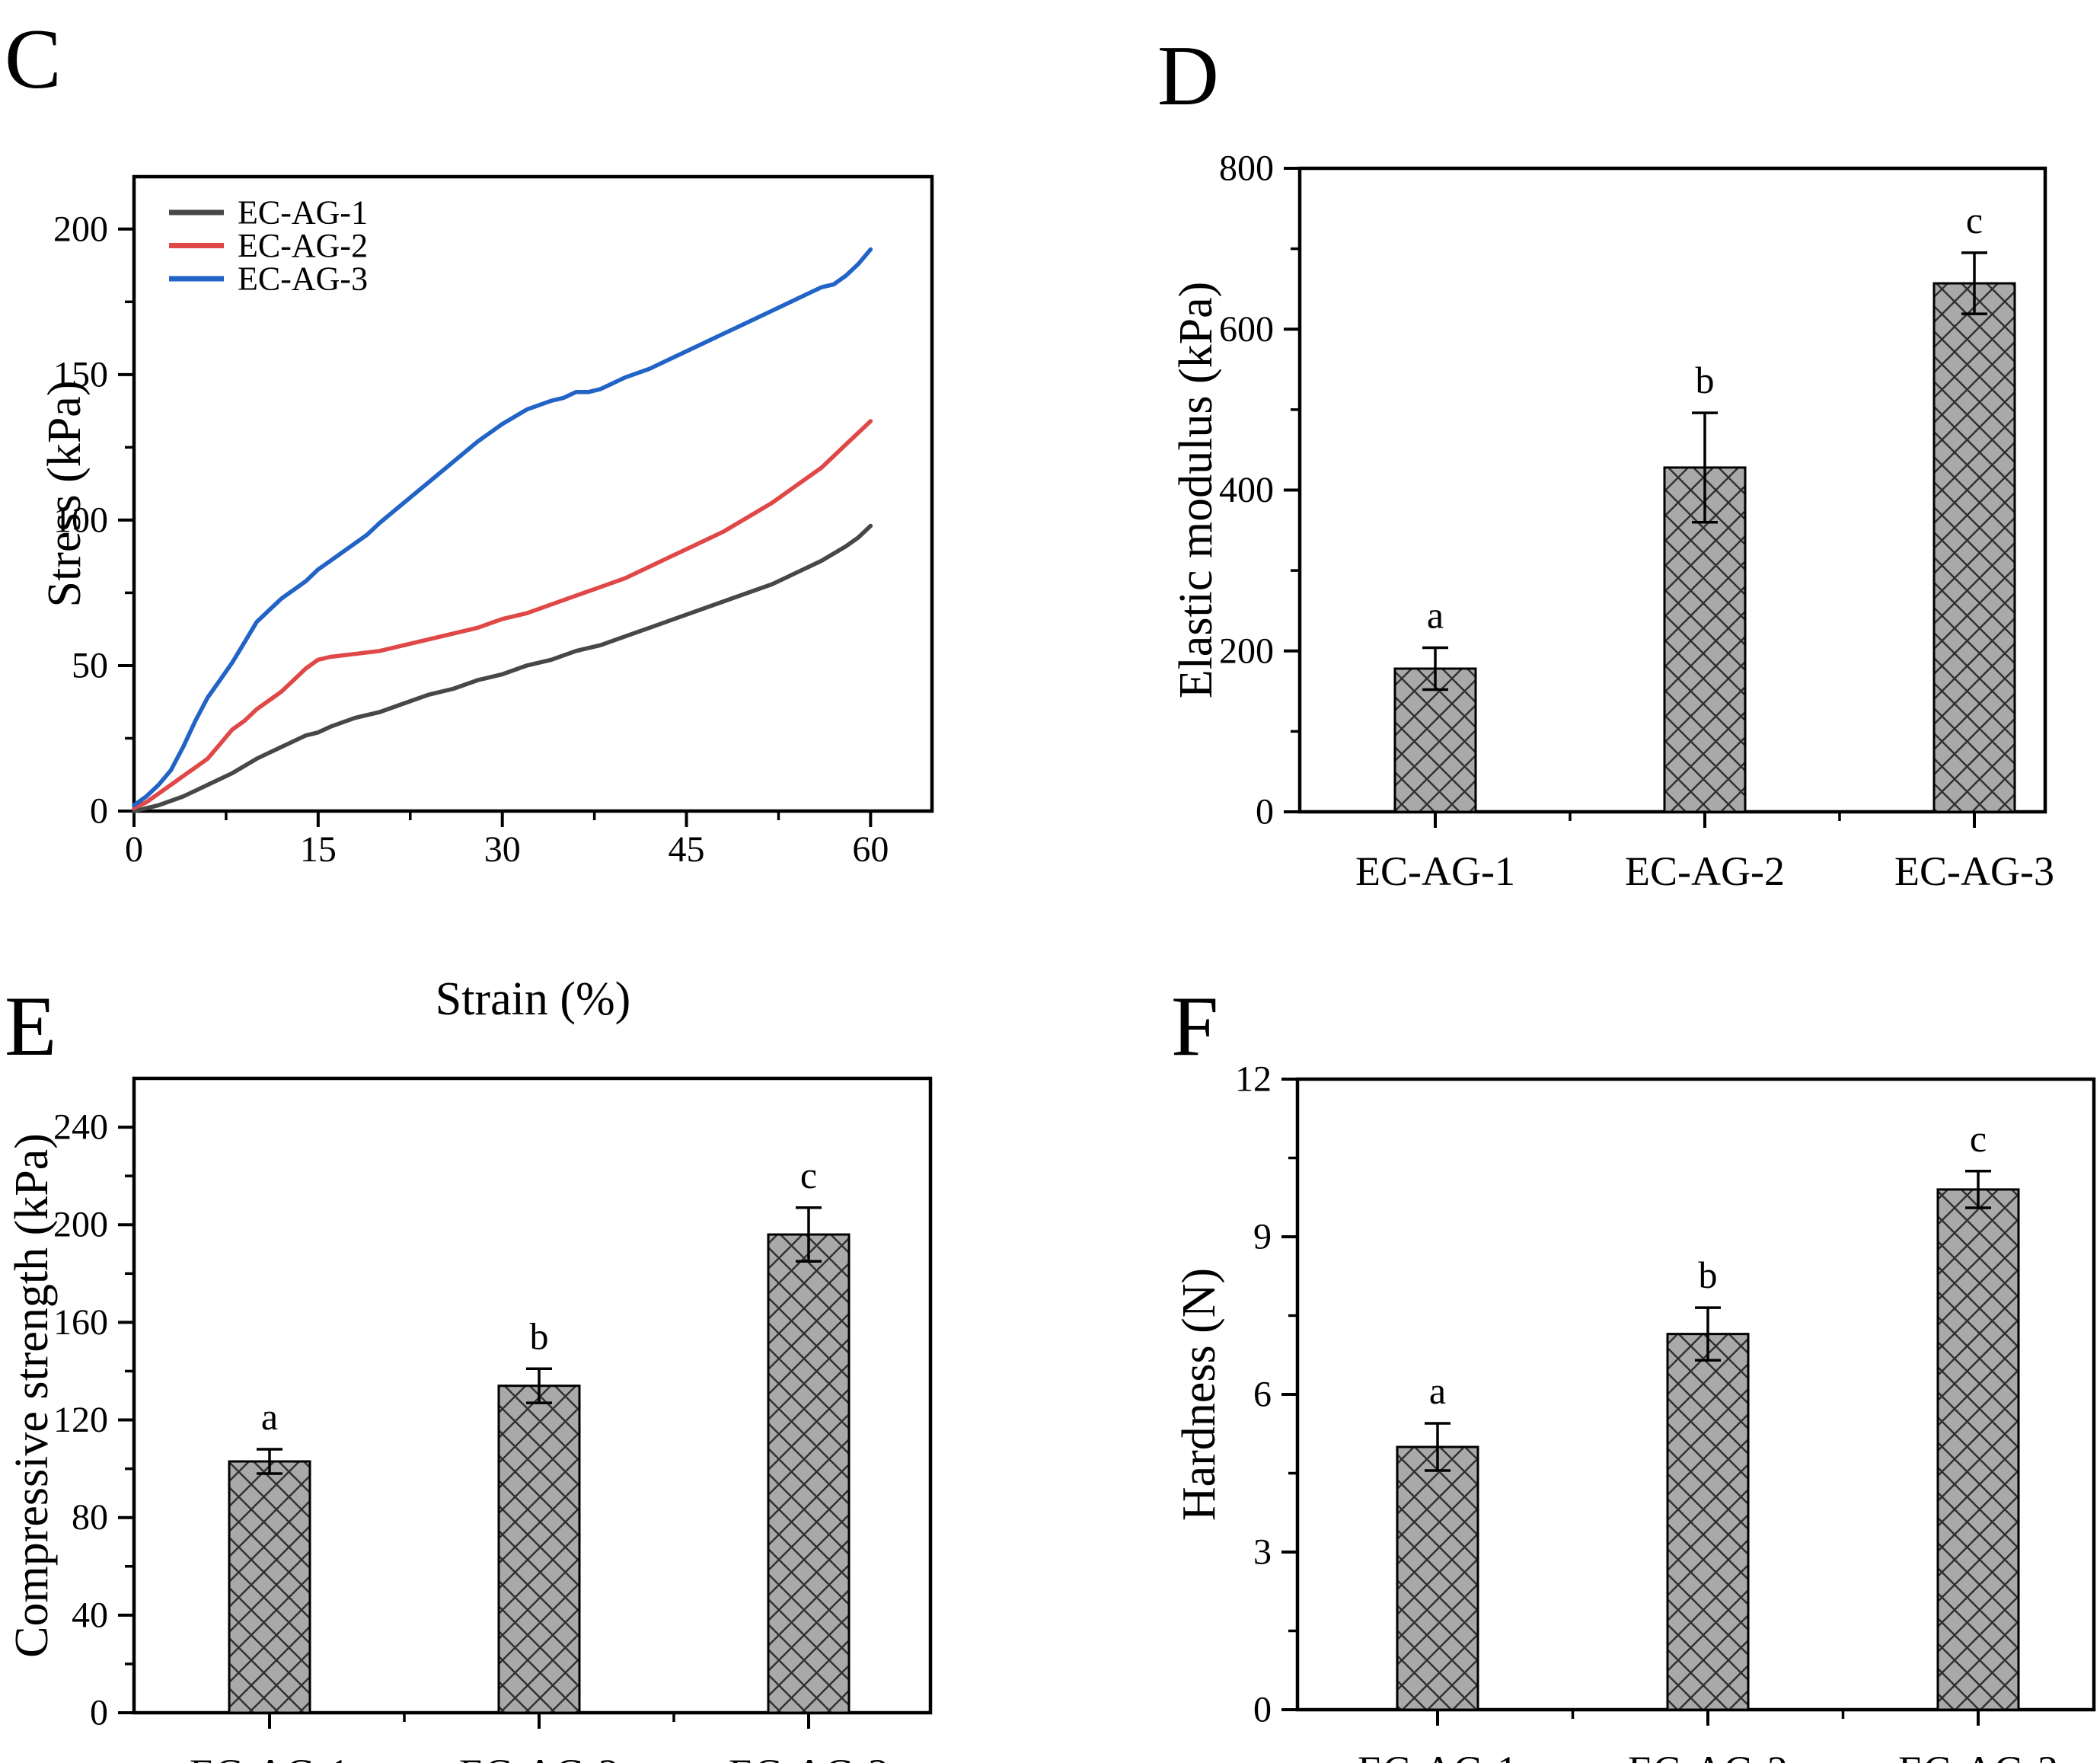 The height and width of the screenshot is (1763, 2100). I want to click on y-tick-label: 600, so click(1246, 329).